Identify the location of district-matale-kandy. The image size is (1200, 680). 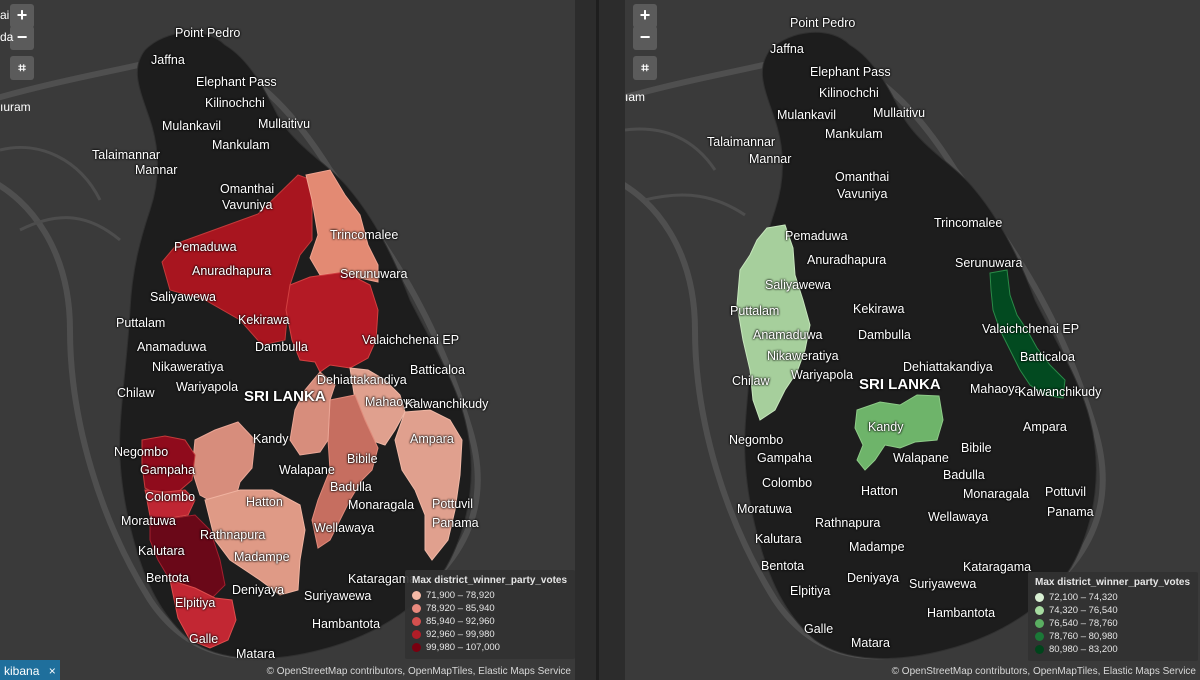
(312, 413).